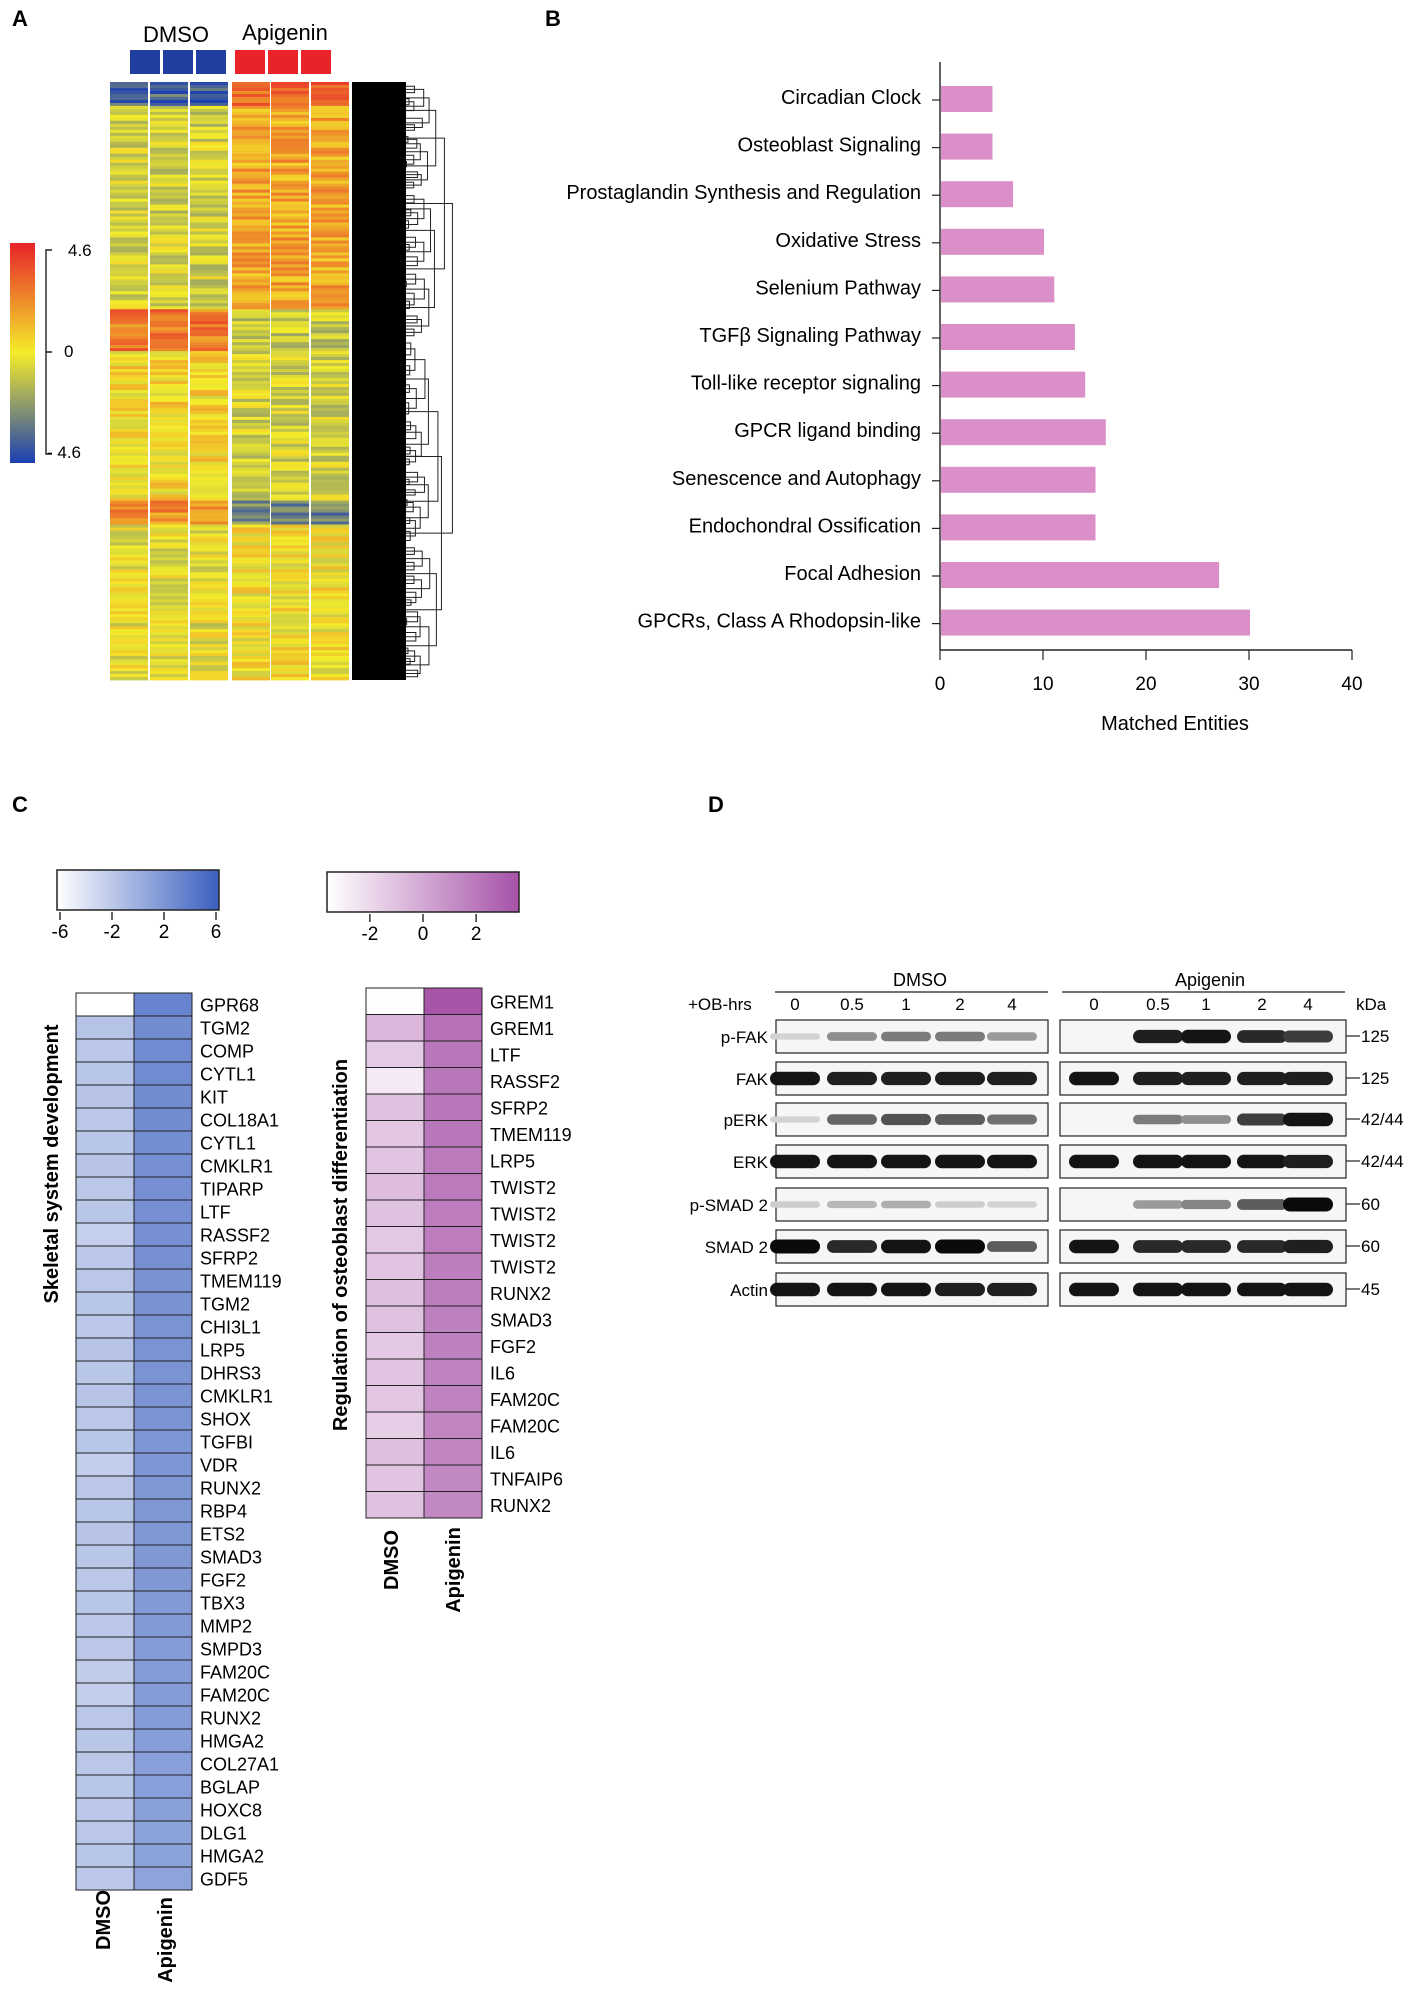 This screenshot has height=2008, width=1417. What do you see at coordinates (513, 1347) in the screenshot?
I see `heatmap-2-gene-label: FGF2` at bounding box center [513, 1347].